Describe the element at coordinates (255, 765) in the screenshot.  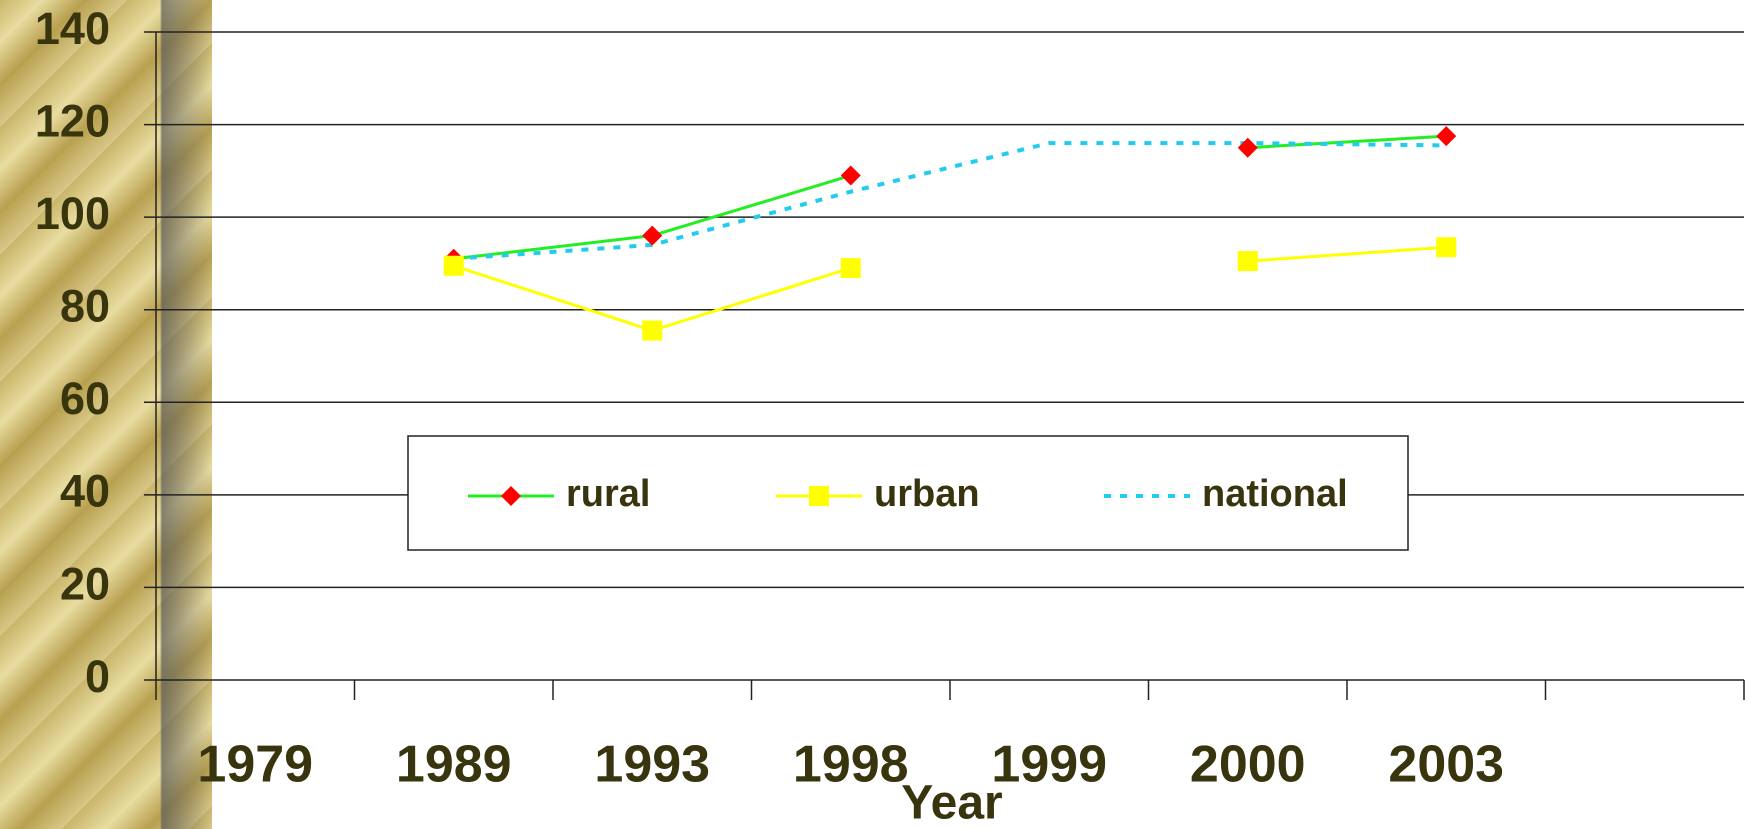
I see `x-tick-label: 1979` at that location.